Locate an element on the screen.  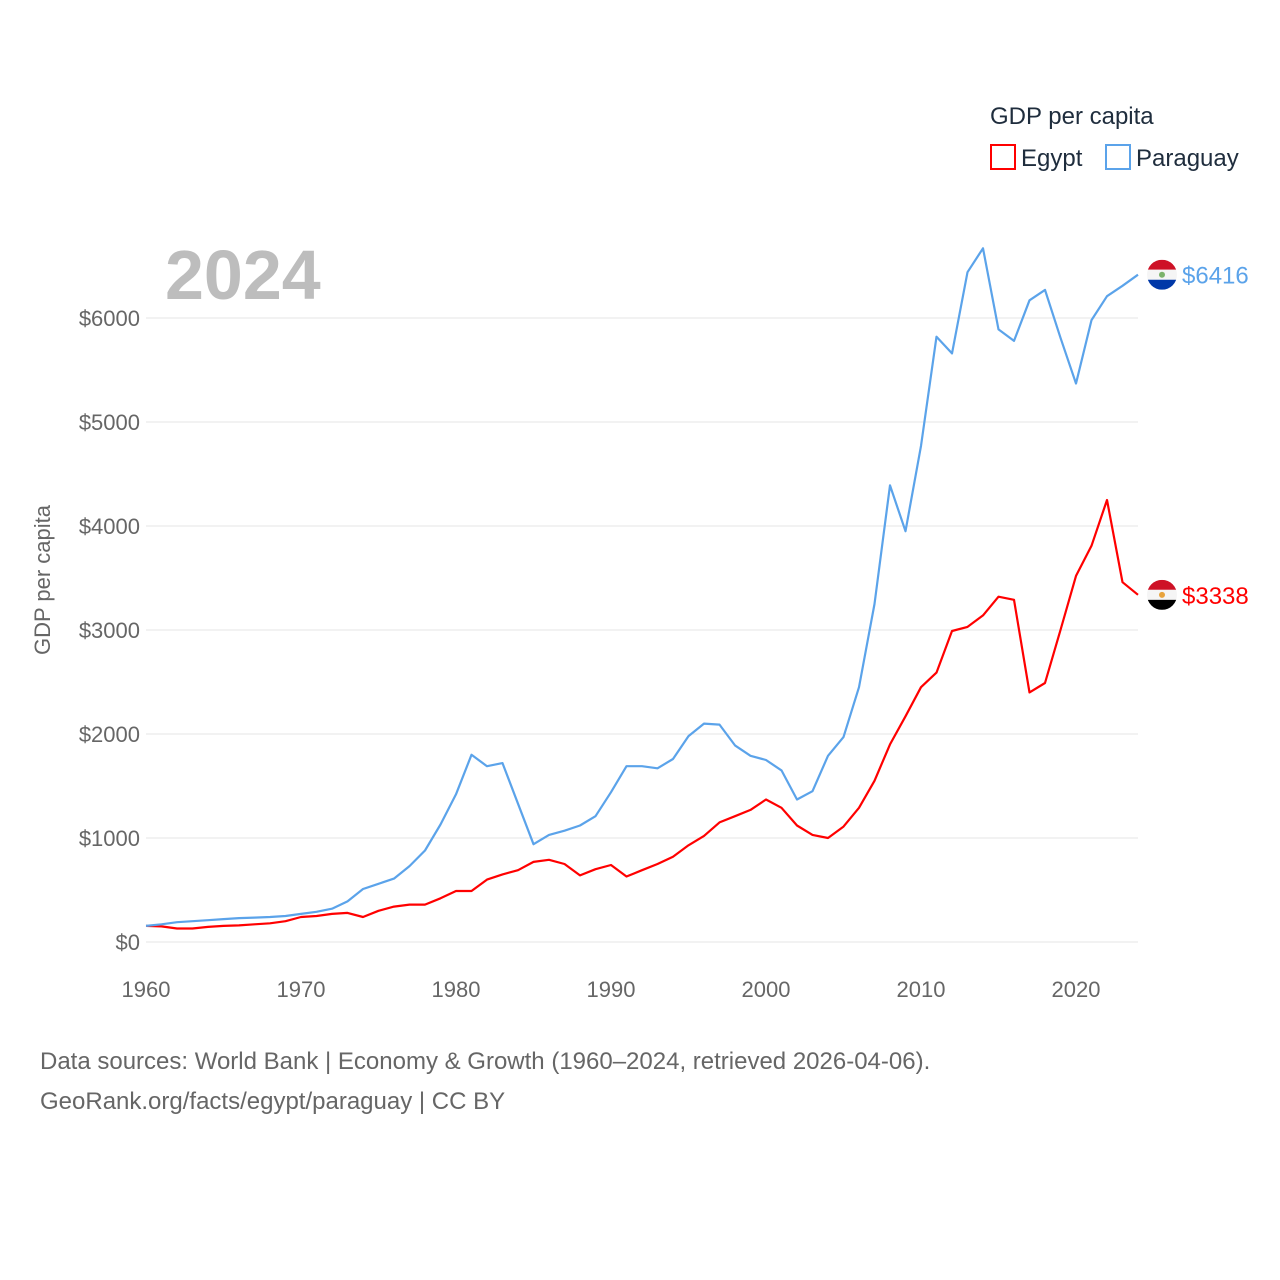
x-tick-label: 1970 is located at coordinates (301, 989).